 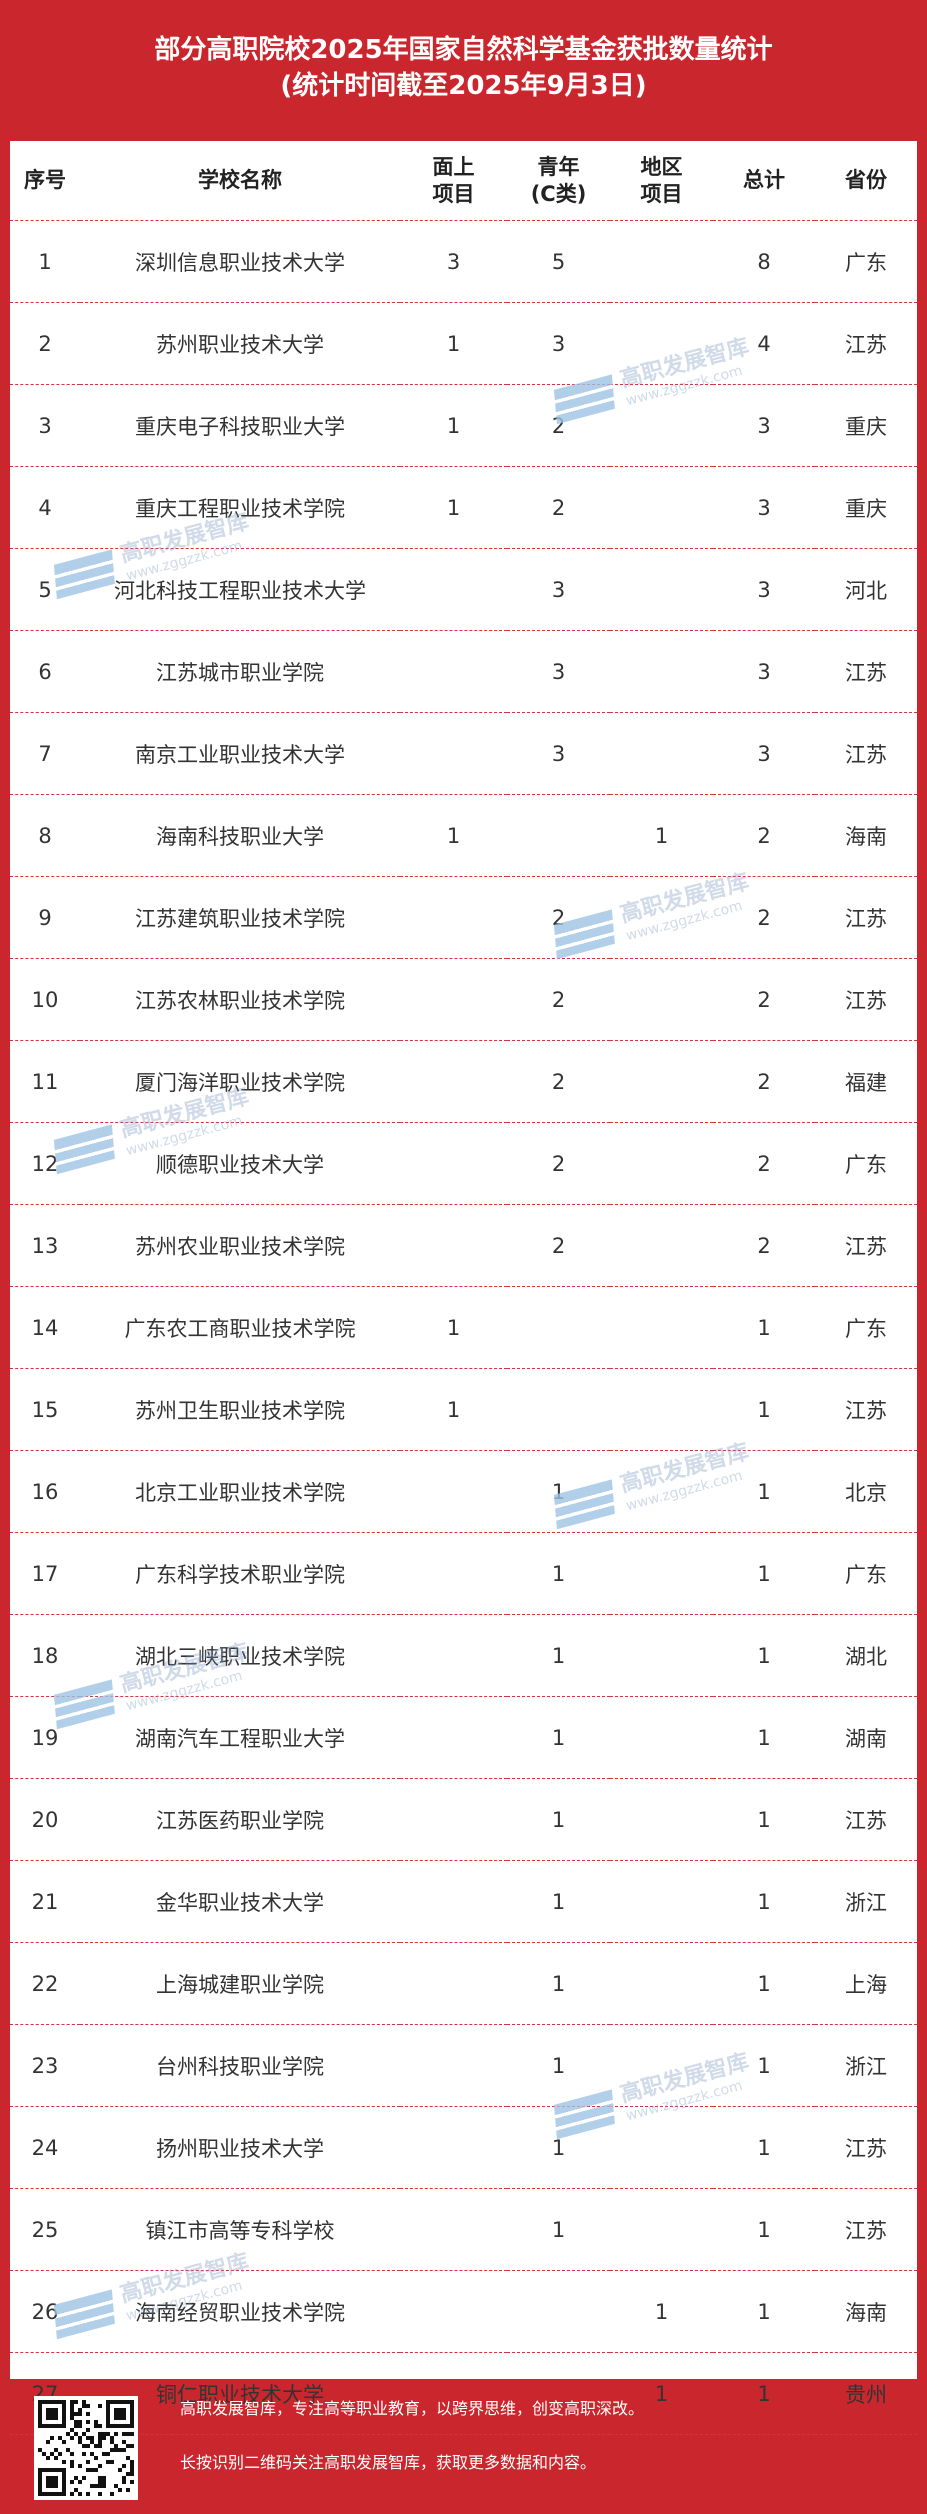 I want to click on table-cell: 南京工业职业技术大学, so click(x=240, y=753).